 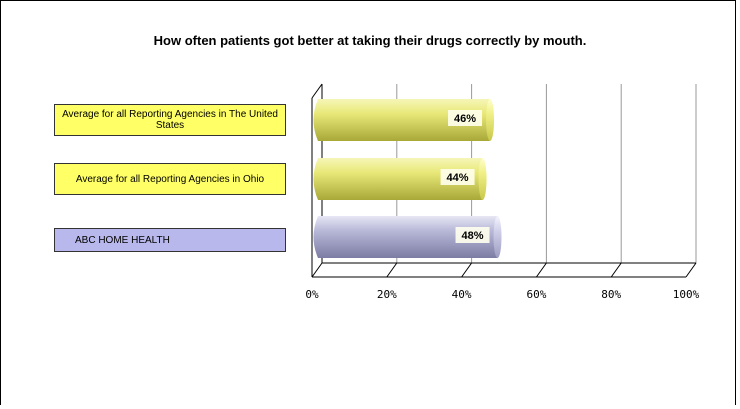 What do you see at coordinates (686, 294) in the screenshot?
I see `x-tick-label: 100%` at bounding box center [686, 294].